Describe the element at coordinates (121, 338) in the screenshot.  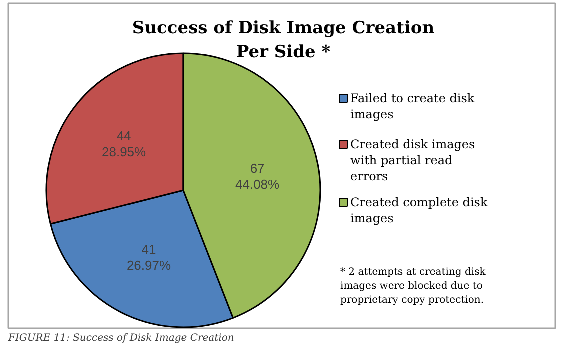
I see `caption: FIGURE 11: Success of Disk Image Creation` at that location.